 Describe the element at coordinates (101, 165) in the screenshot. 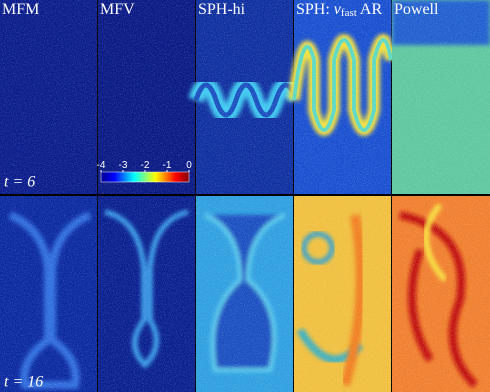

I see `colorbar-tick-label: -4` at that location.